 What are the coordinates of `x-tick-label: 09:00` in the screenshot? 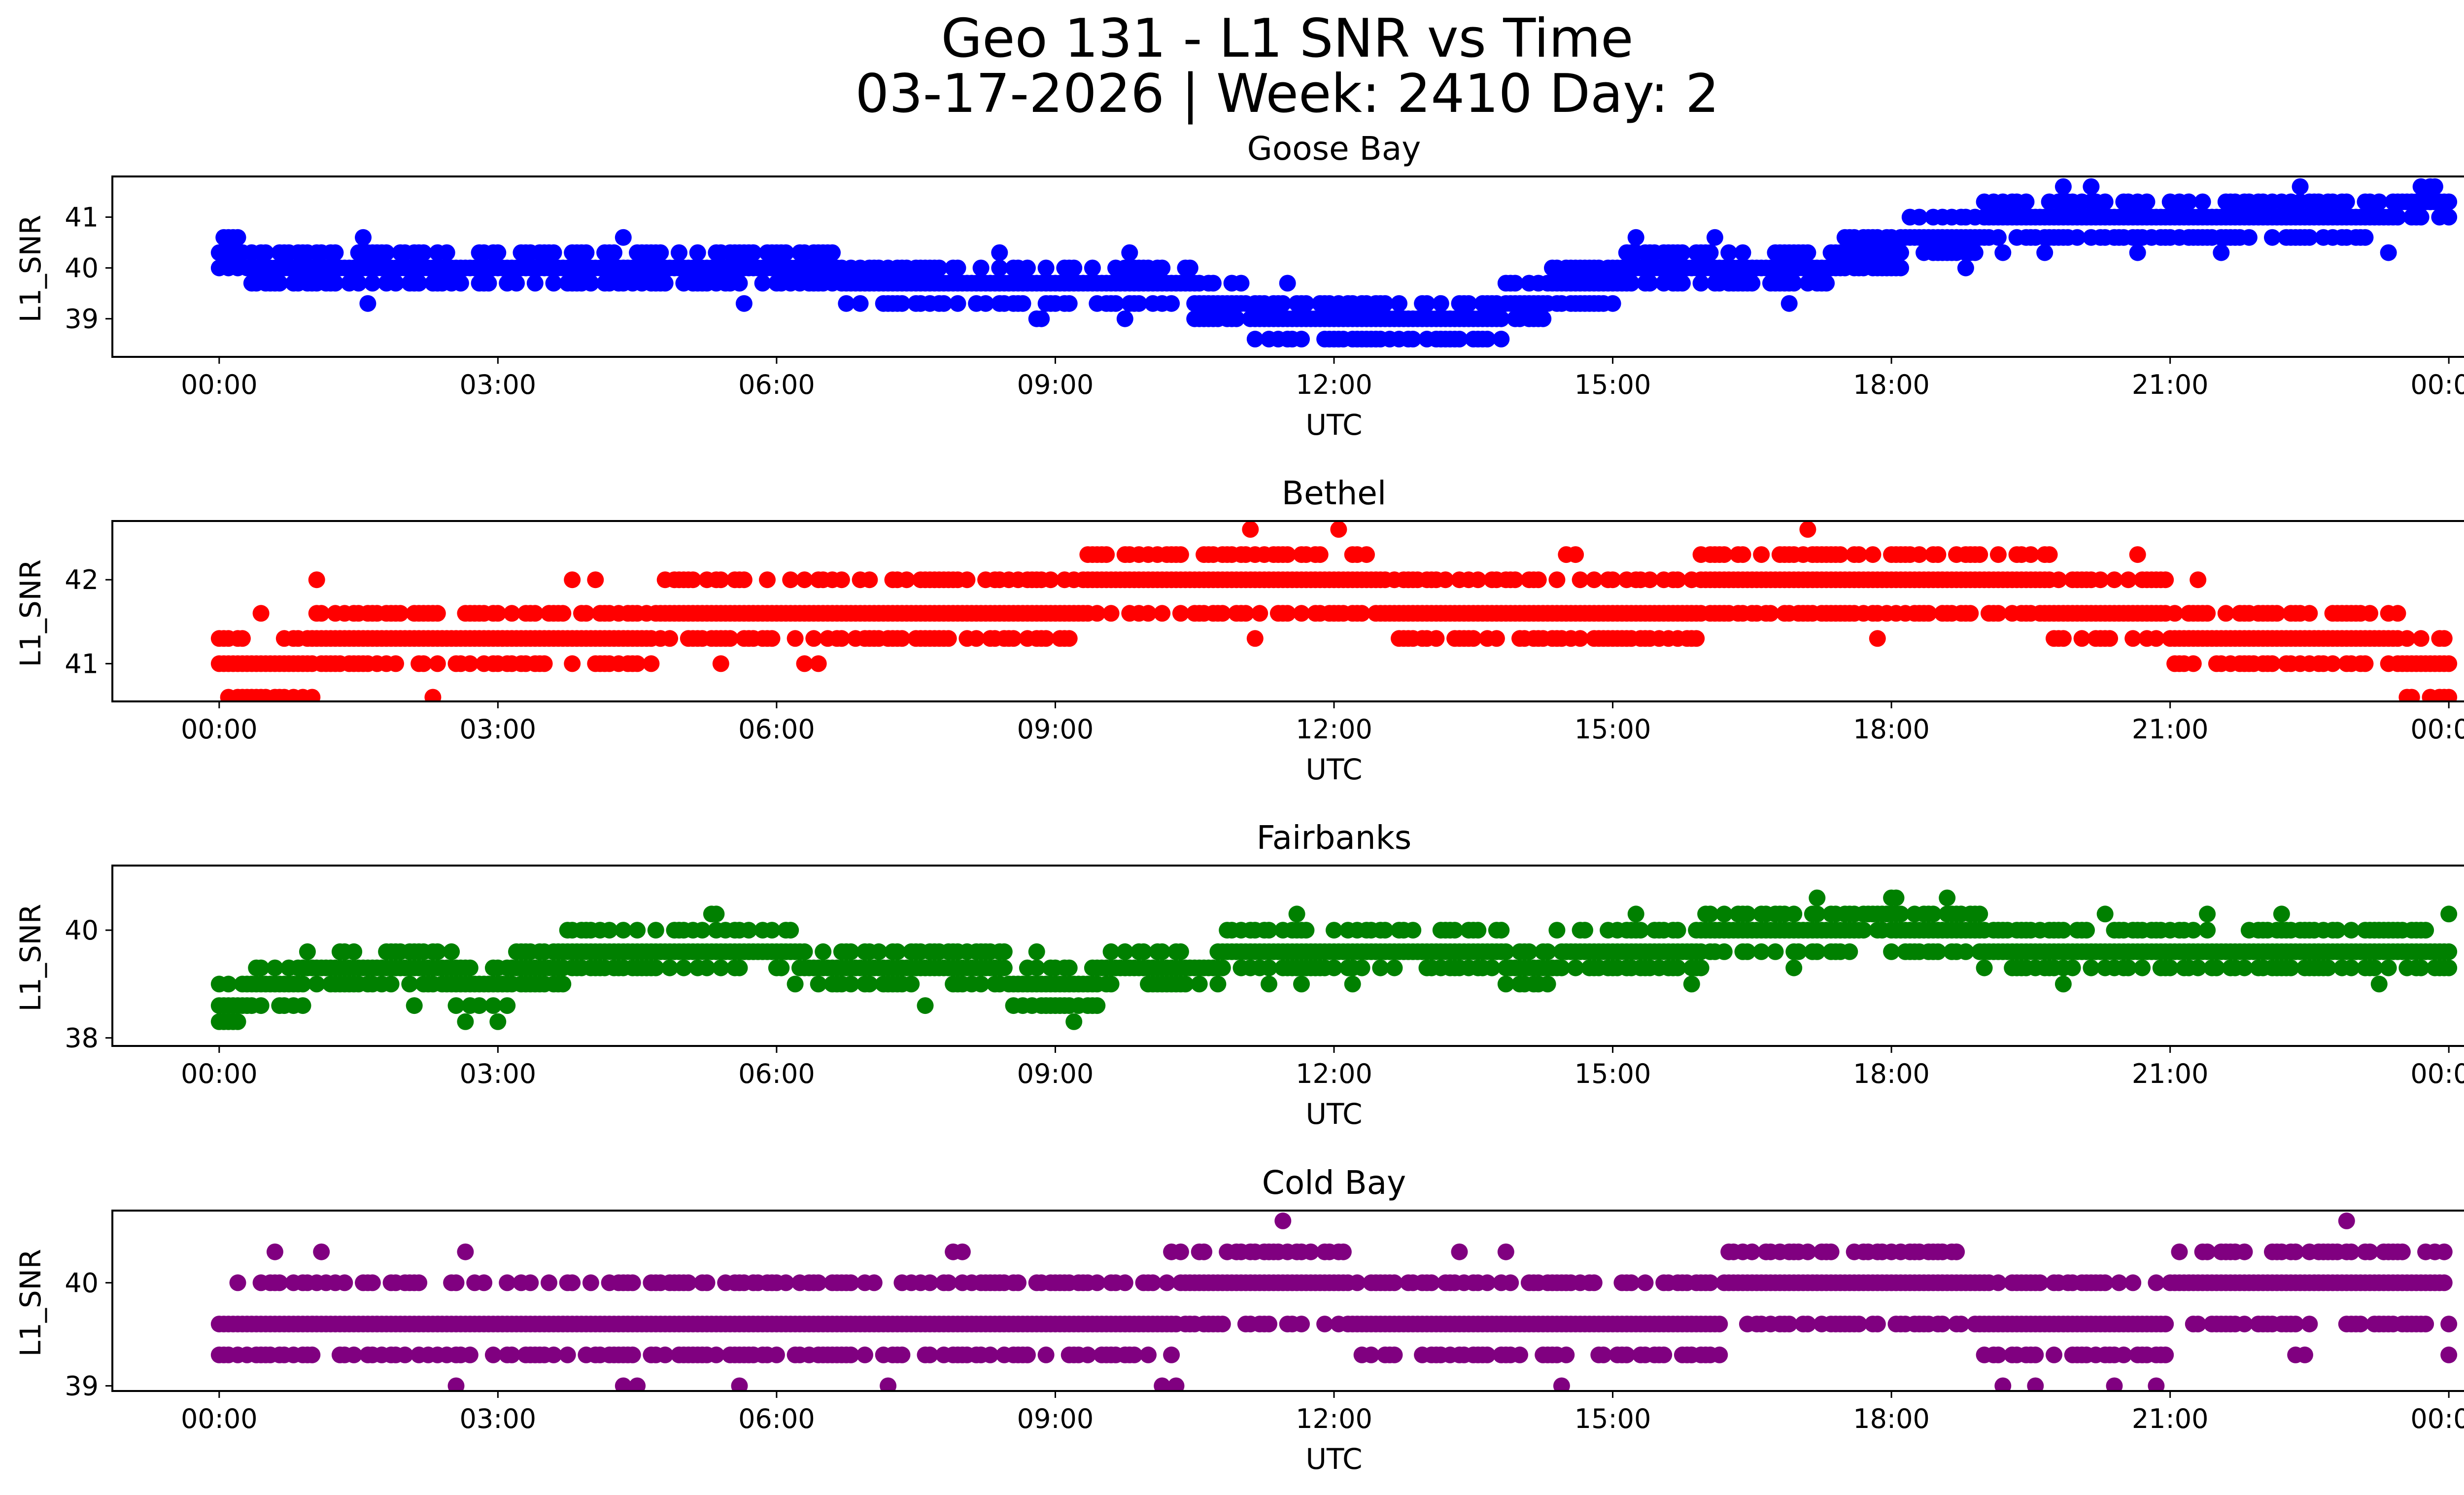 It's located at (1055, 1418).